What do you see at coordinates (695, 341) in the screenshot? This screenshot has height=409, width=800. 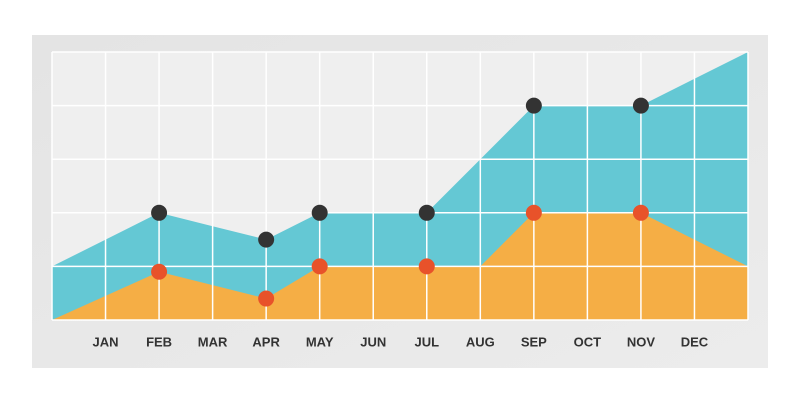 I see `x-tick-label: DEC` at bounding box center [695, 341].